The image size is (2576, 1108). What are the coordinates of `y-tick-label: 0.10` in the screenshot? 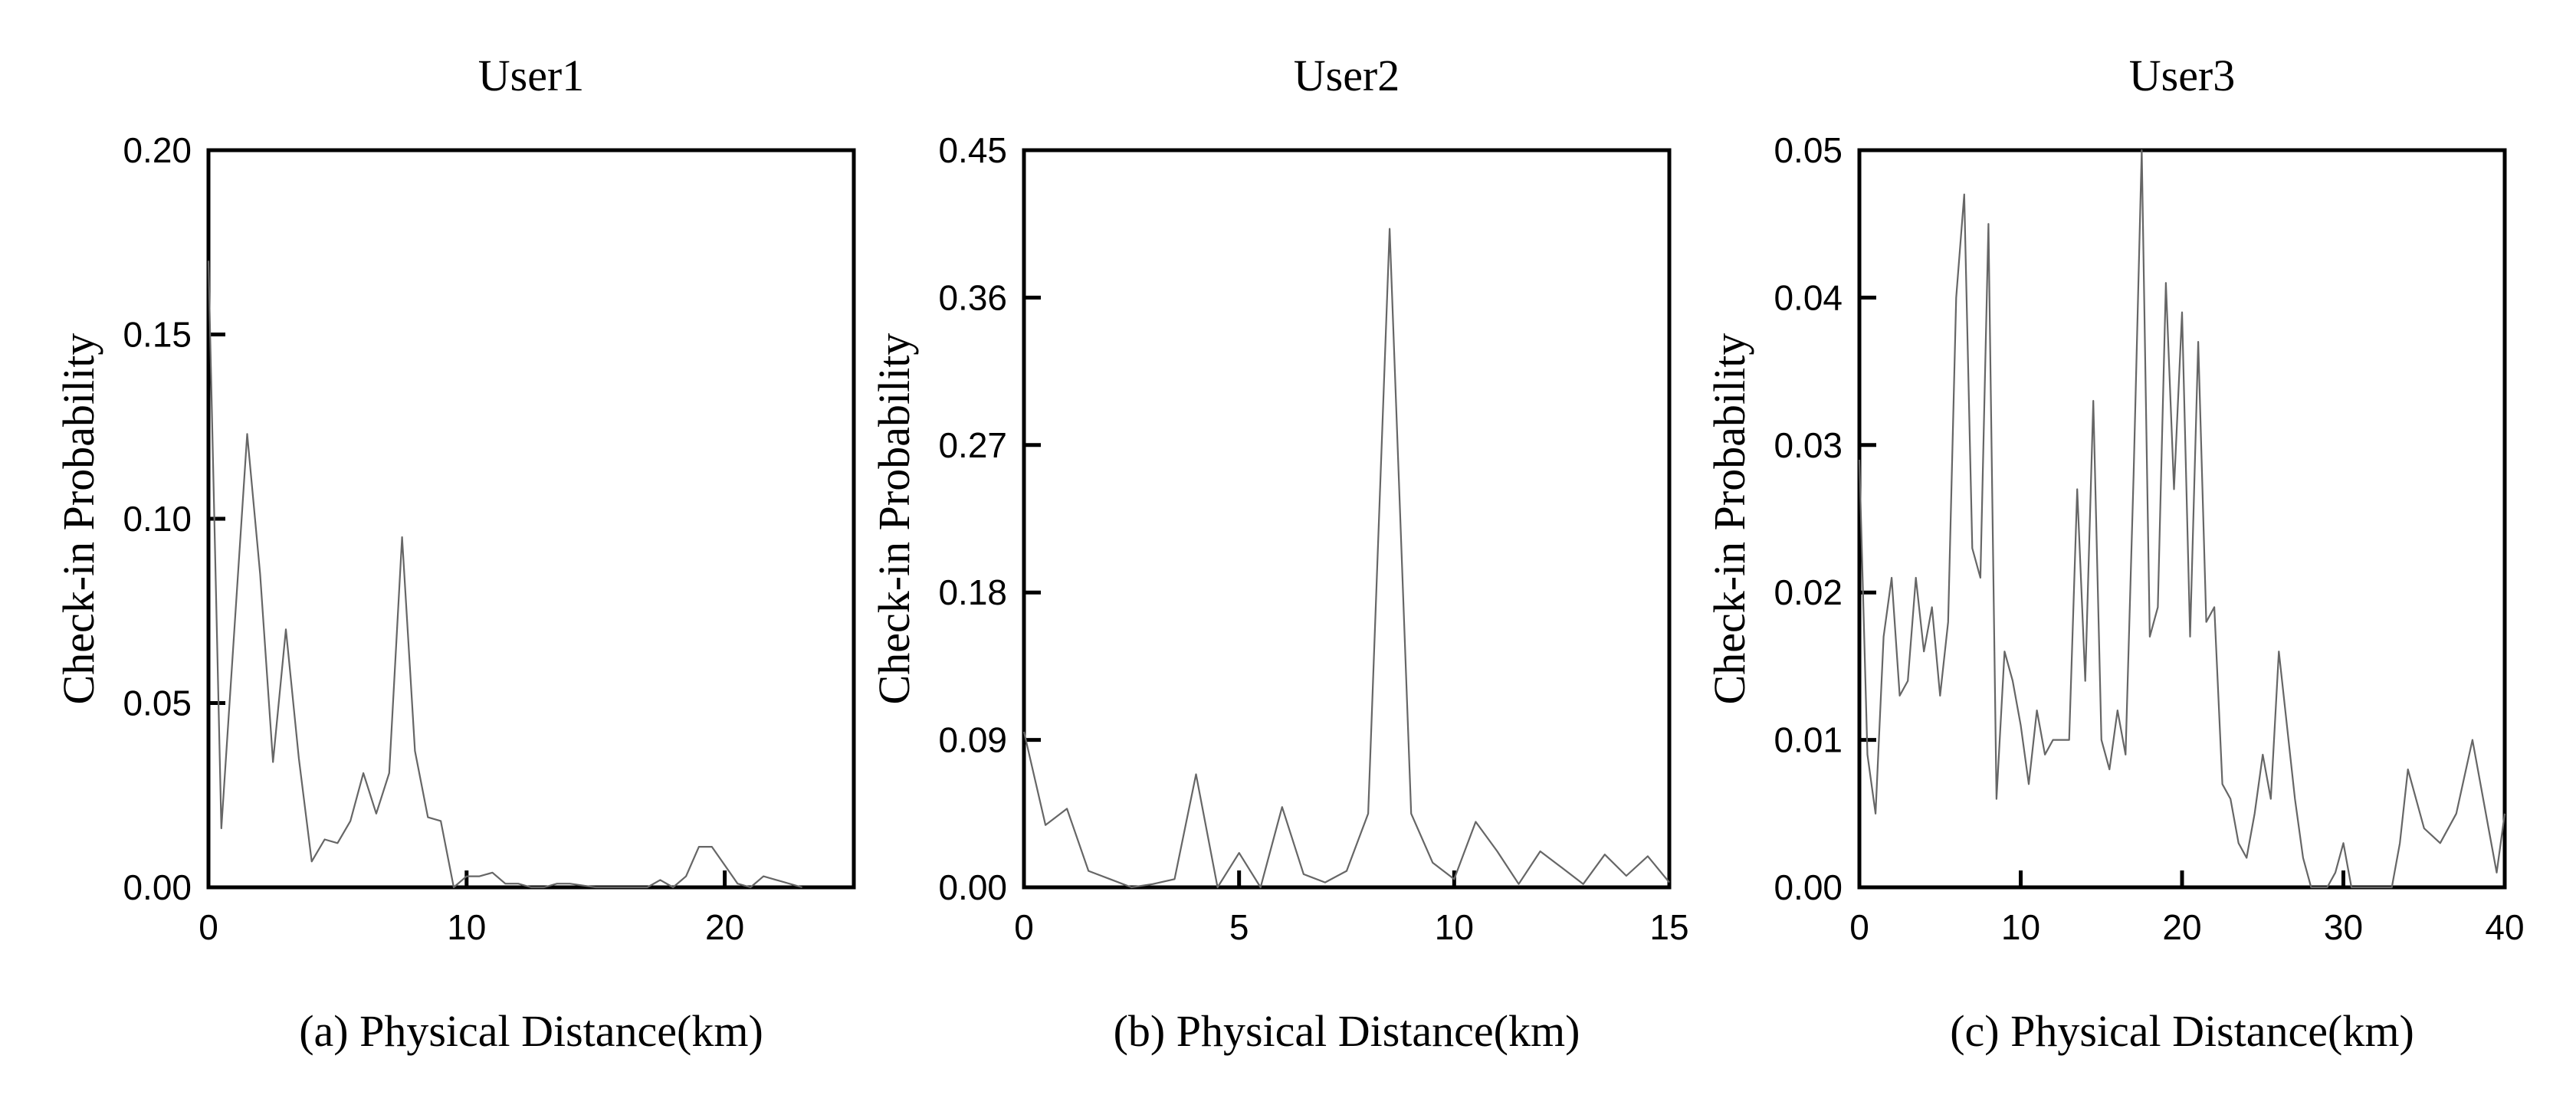 It's located at (157, 519).